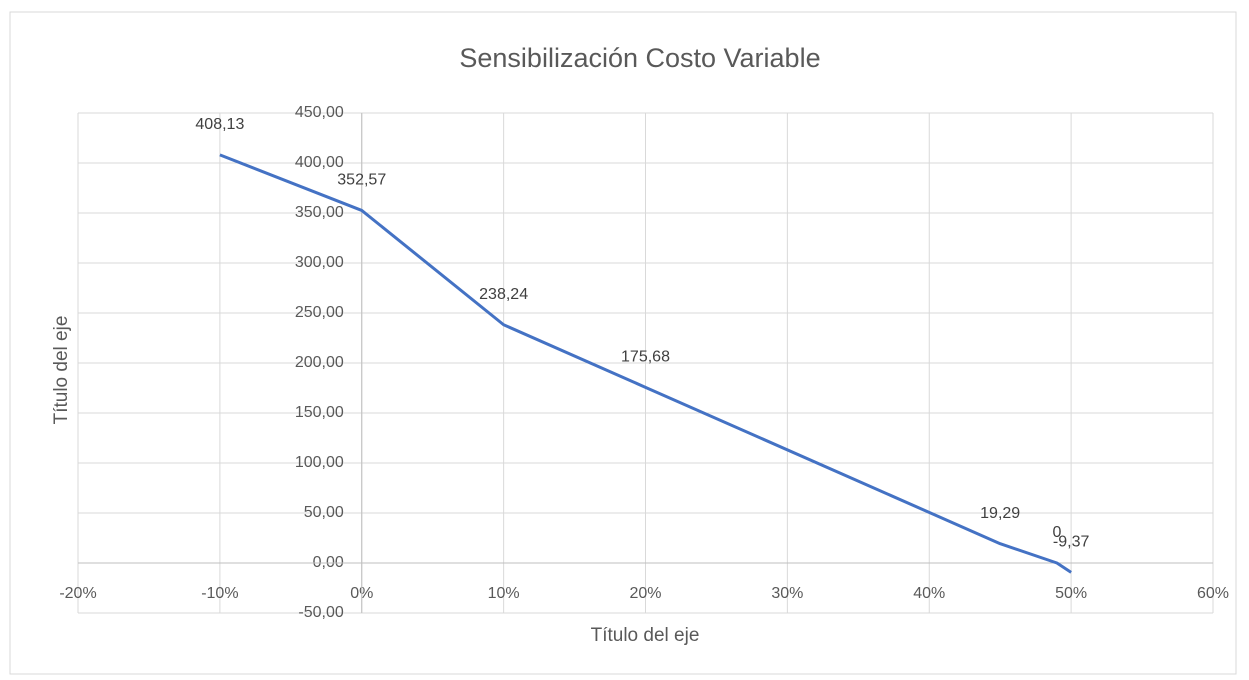 The width and height of the screenshot is (1249, 680). I want to click on y-tick-label: 400,00, so click(319, 162).